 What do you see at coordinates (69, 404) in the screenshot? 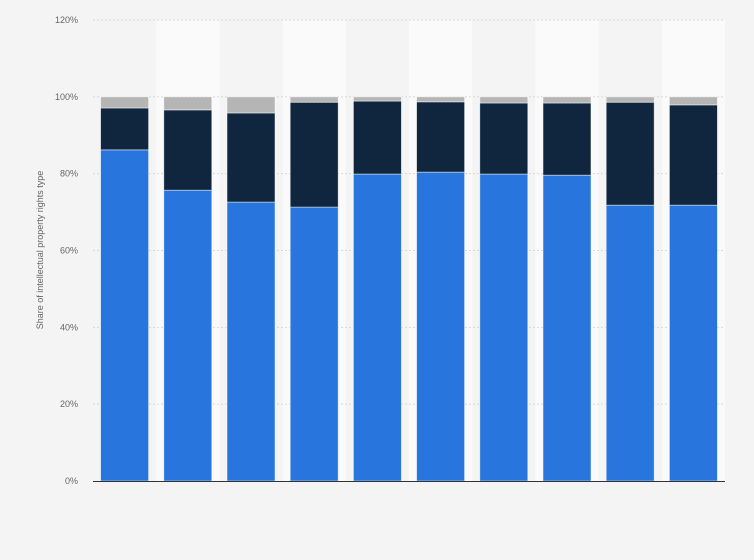
I see `y-tick-label: 20%` at bounding box center [69, 404].